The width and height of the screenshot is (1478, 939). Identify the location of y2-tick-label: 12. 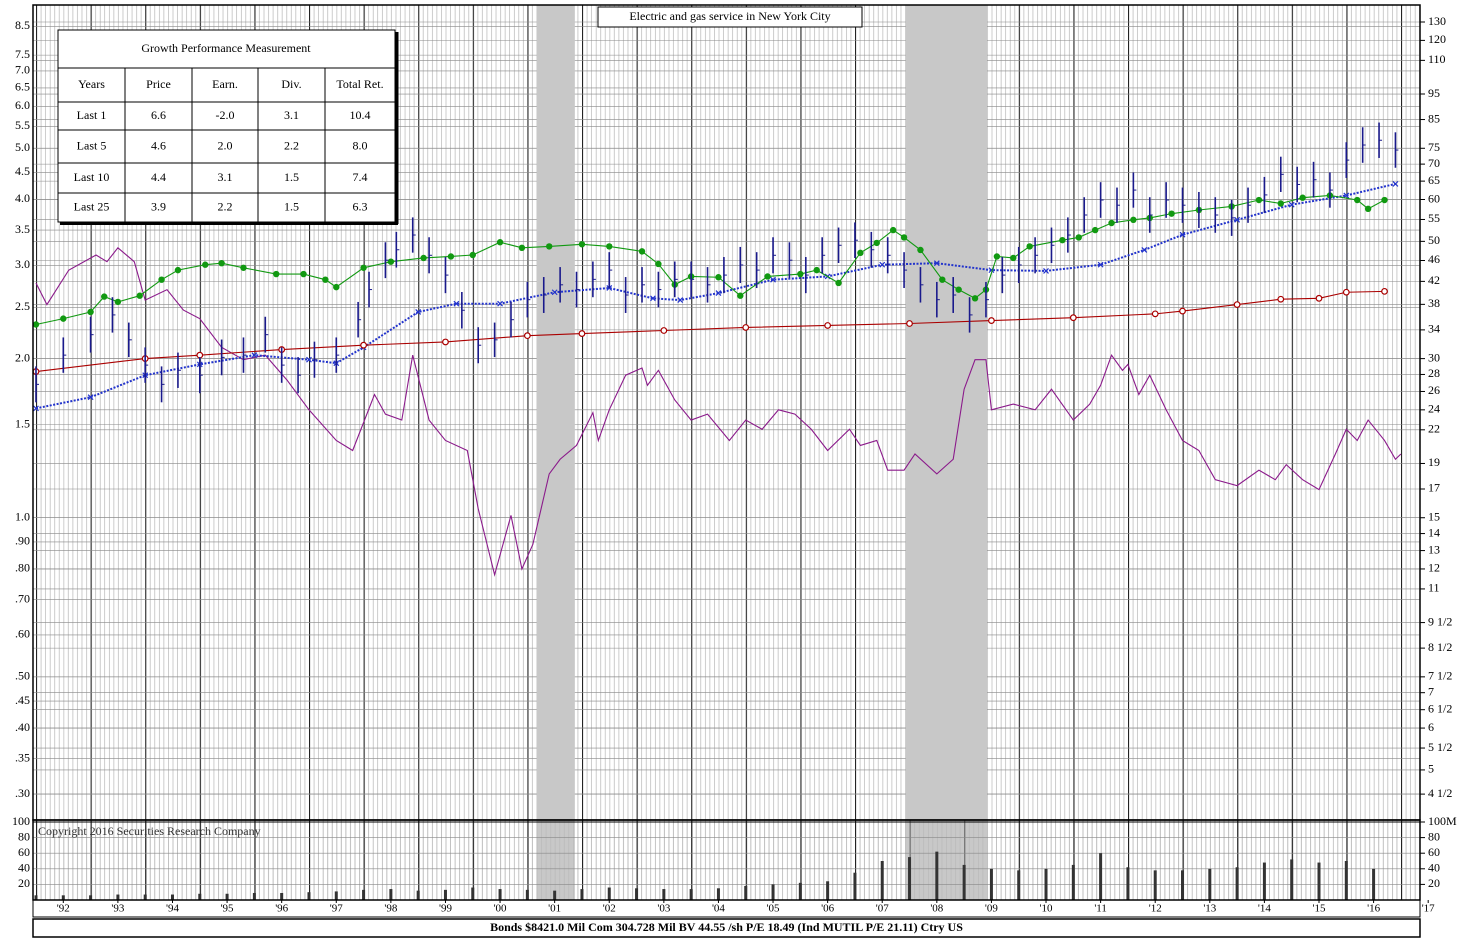
(1434, 568).